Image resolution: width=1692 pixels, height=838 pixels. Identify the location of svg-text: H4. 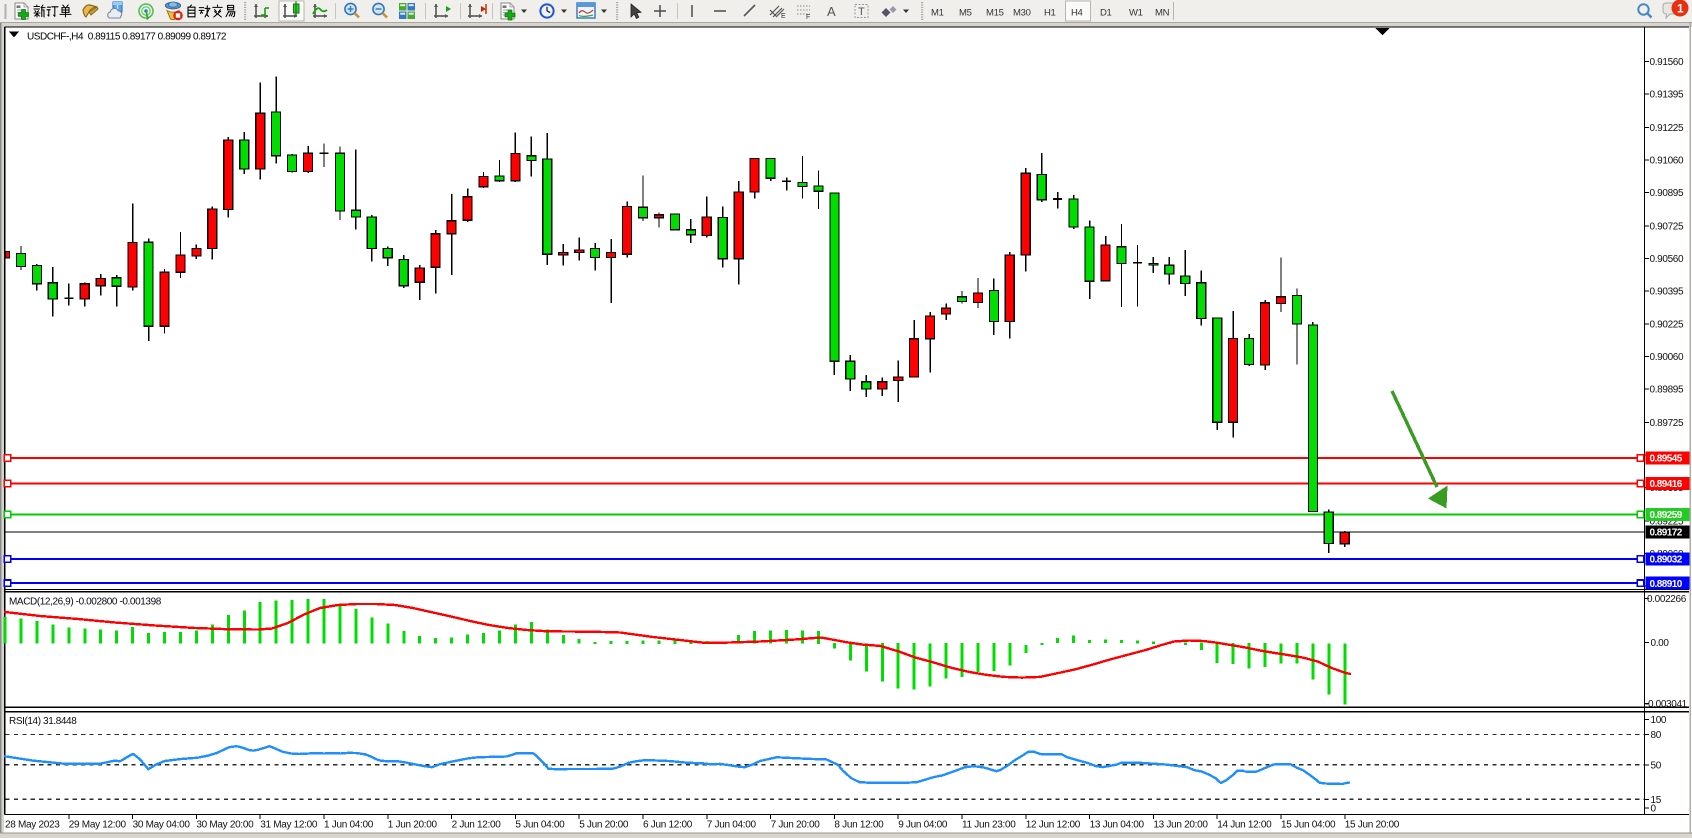
(1077, 13).